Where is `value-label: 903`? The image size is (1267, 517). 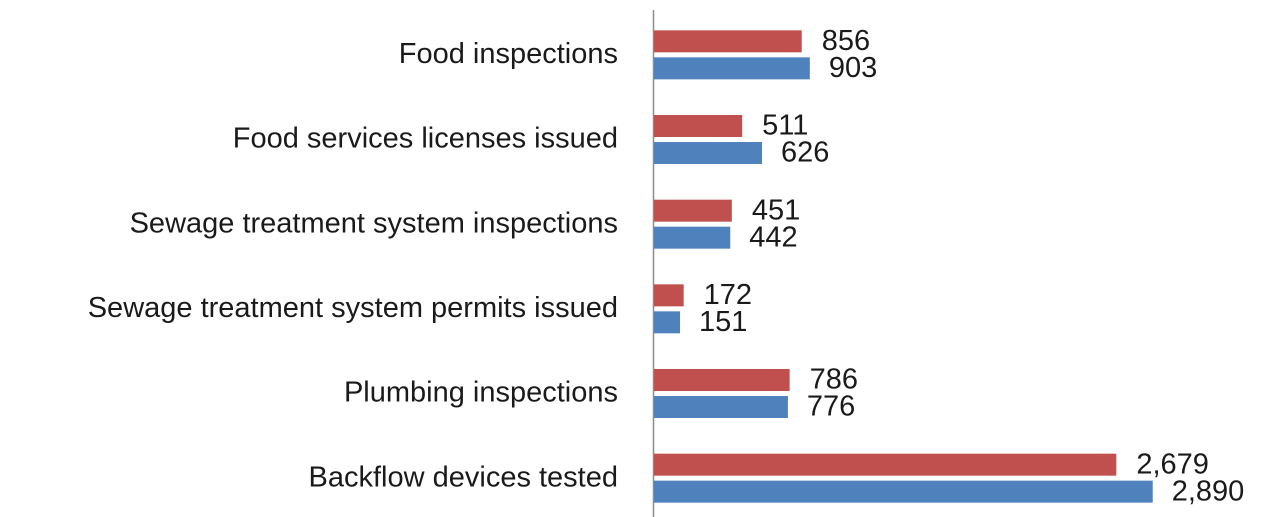
value-label: 903 is located at coordinates (853, 68).